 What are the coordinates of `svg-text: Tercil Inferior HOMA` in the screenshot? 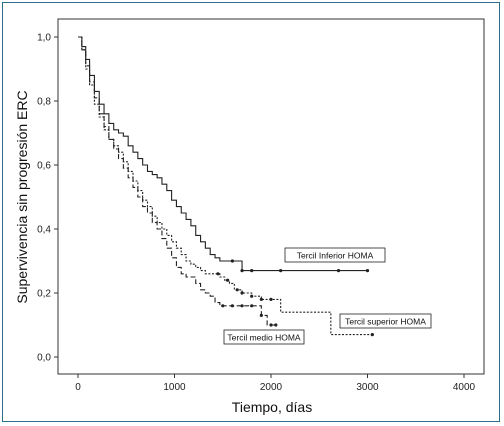 It's located at (335, 256).